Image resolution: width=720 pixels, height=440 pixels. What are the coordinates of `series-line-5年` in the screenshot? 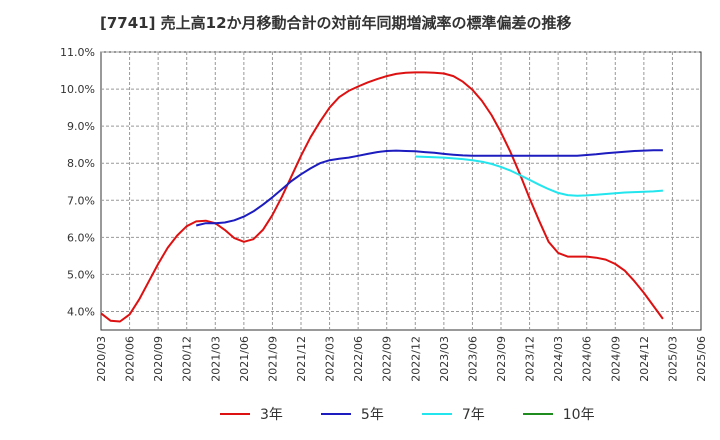 It's located at (429, 188).